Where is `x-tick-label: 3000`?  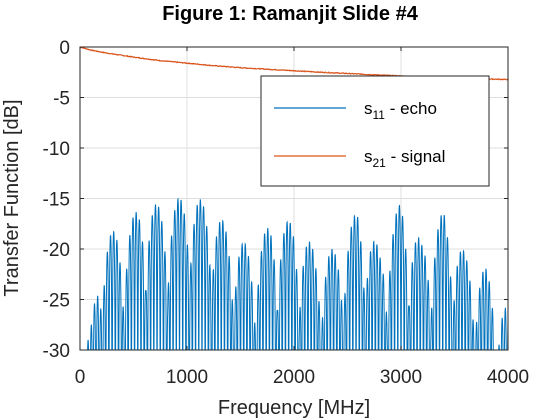
x-tick-label: 3000 is located at coordinates (401, 377).